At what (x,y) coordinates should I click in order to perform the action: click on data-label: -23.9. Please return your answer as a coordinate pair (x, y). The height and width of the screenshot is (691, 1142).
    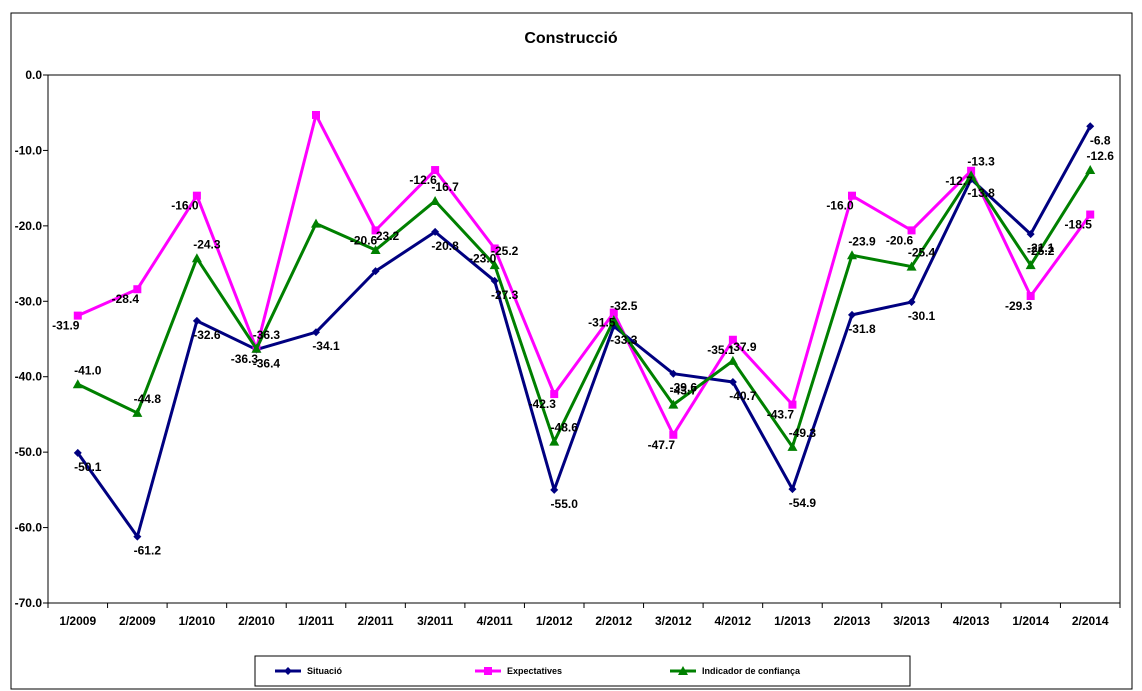
    Looking at the image, I should click on (862, 241).